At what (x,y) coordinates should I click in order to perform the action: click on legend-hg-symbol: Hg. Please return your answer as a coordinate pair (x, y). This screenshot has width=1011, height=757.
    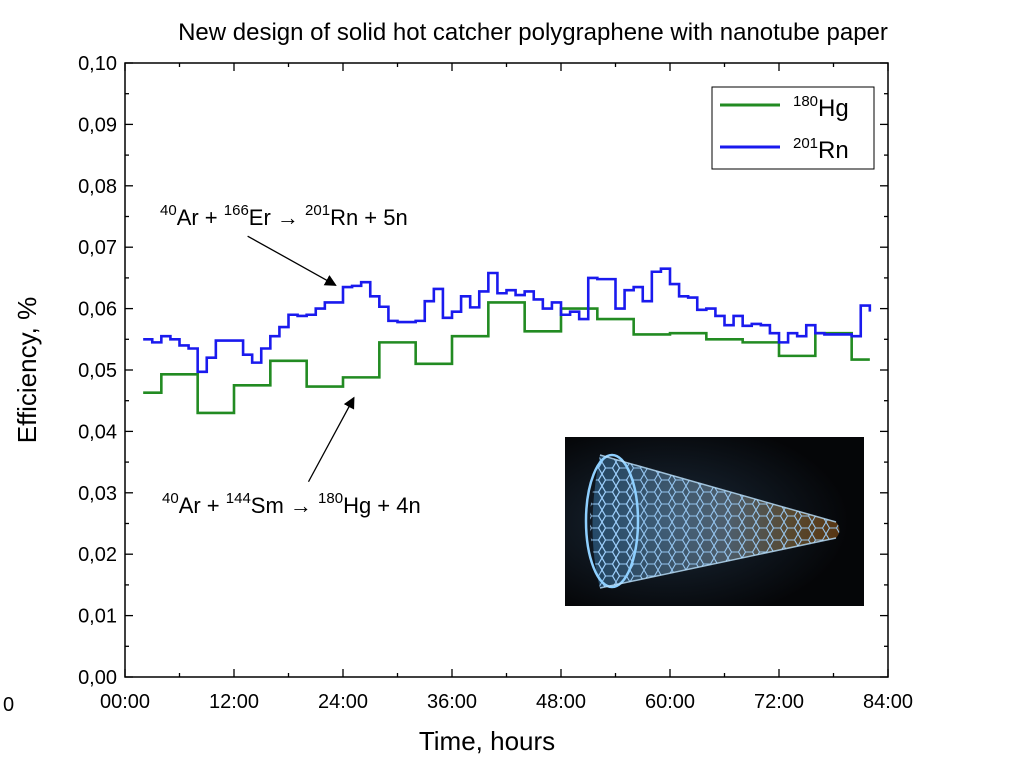
    Looking at the image, I should click on (833, 108).